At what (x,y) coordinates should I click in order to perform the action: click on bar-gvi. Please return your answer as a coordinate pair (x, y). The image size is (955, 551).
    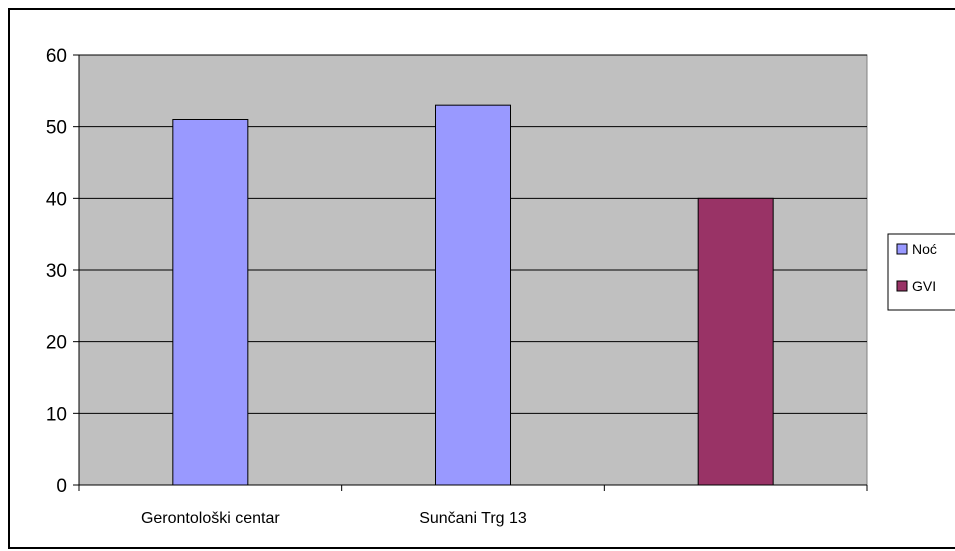
    Looking at the image, I should click on (735, 341).